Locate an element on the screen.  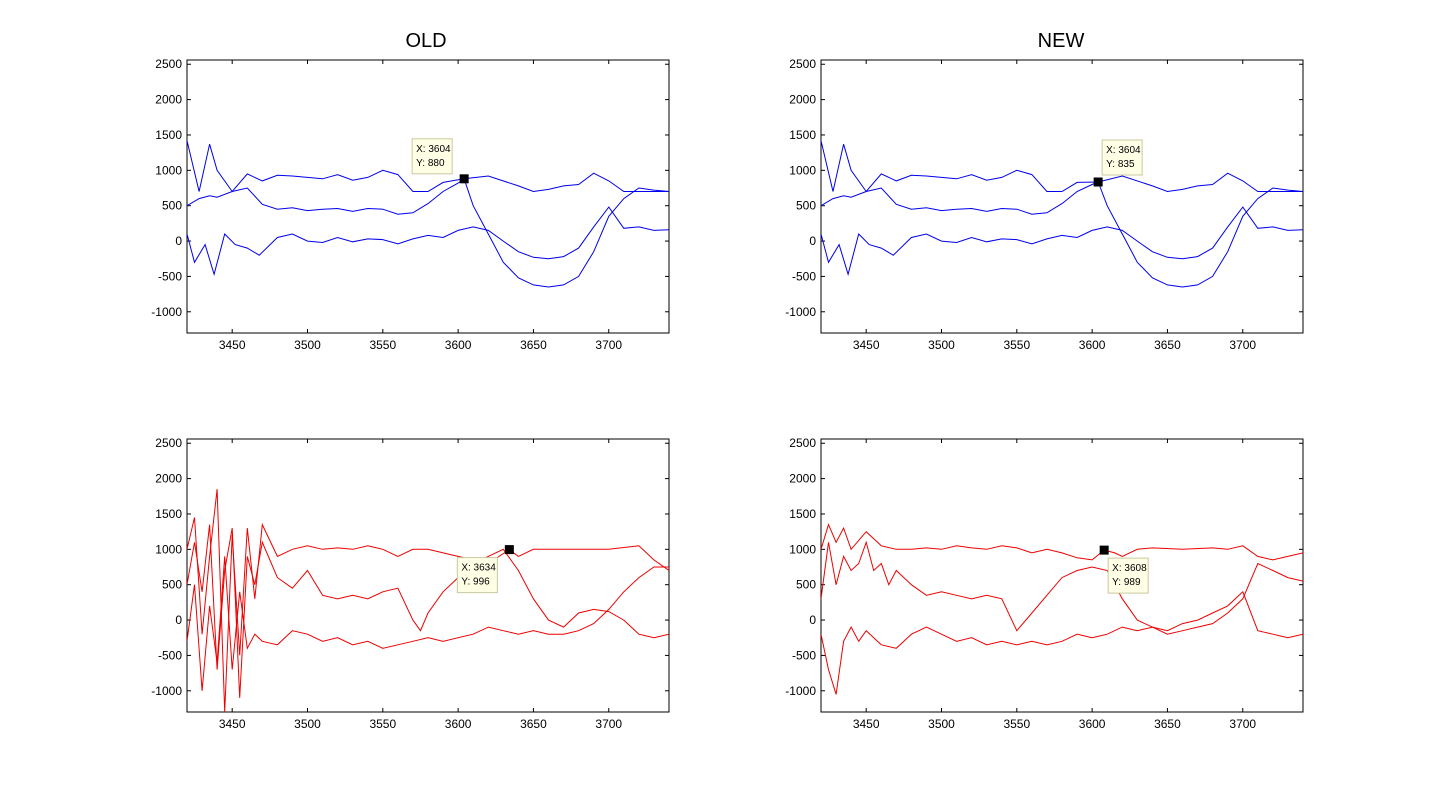
datatip: X: 3634 Y: 996 is located at coordinates (485, 569).